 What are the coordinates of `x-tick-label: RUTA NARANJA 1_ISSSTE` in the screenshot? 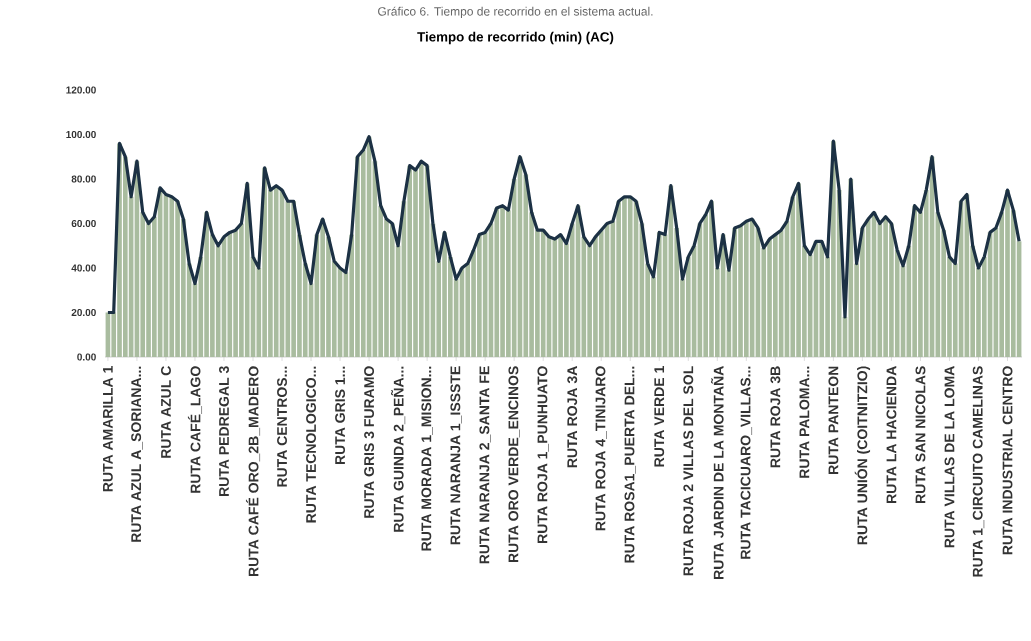 It's located at (456, 455).